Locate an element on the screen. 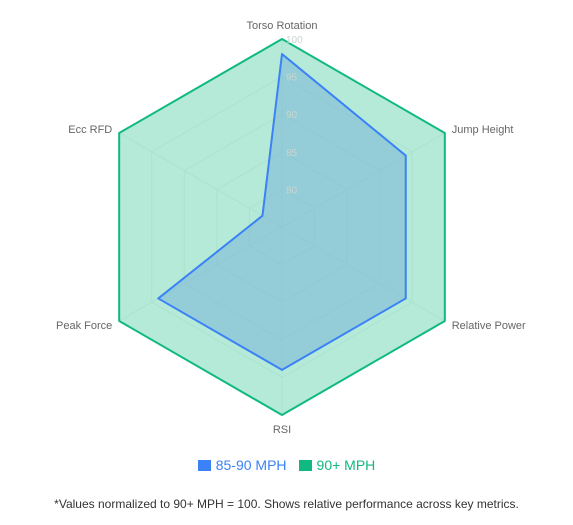 This screenshot has width=573, height=525. radial-tick-label: 95 is located at coordinates (292, 78).